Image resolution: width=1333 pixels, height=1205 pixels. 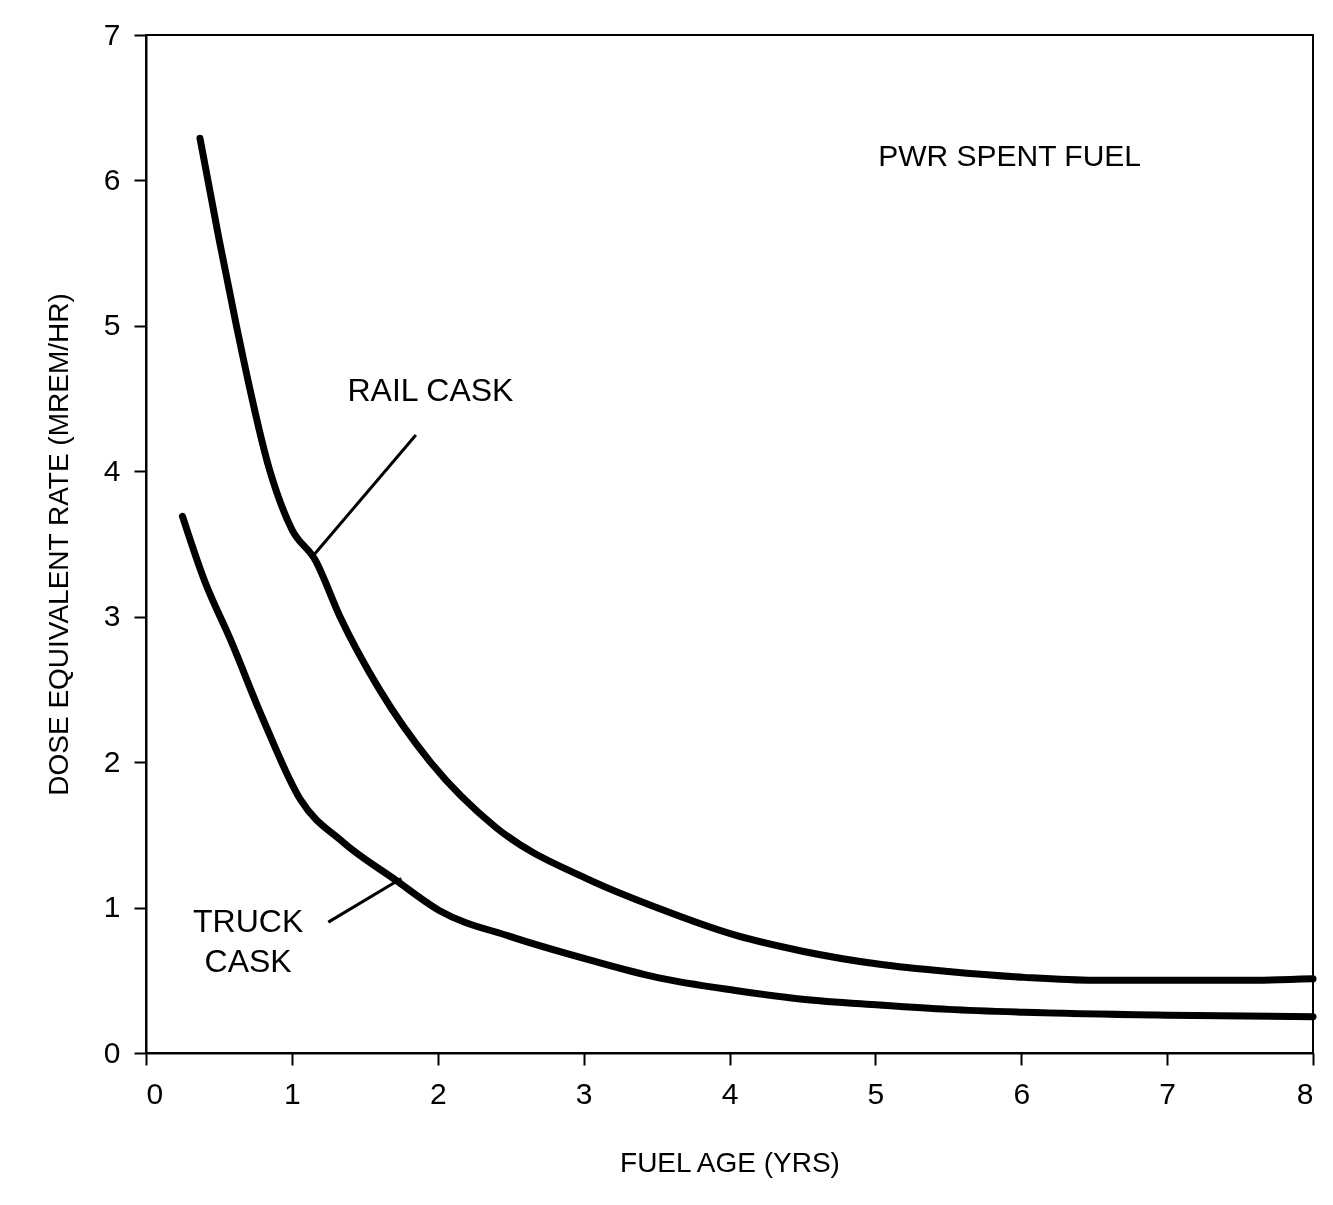 What do you see at coordinates (112, 179) in the screenshot?
I see `y-tick-label: 6` at bounding box center [112, 179].